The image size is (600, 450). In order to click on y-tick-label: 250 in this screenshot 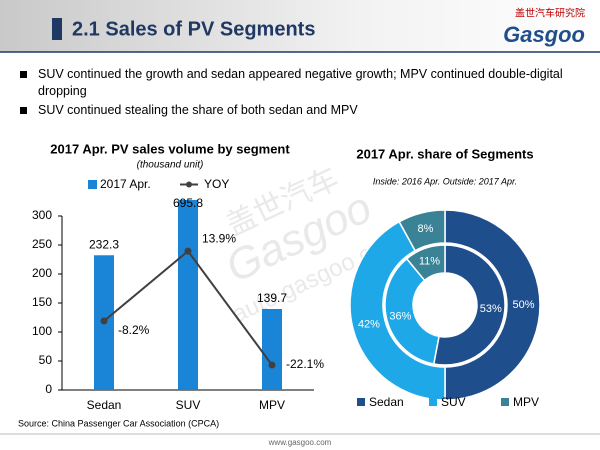, I will do `click(42, 244)`.